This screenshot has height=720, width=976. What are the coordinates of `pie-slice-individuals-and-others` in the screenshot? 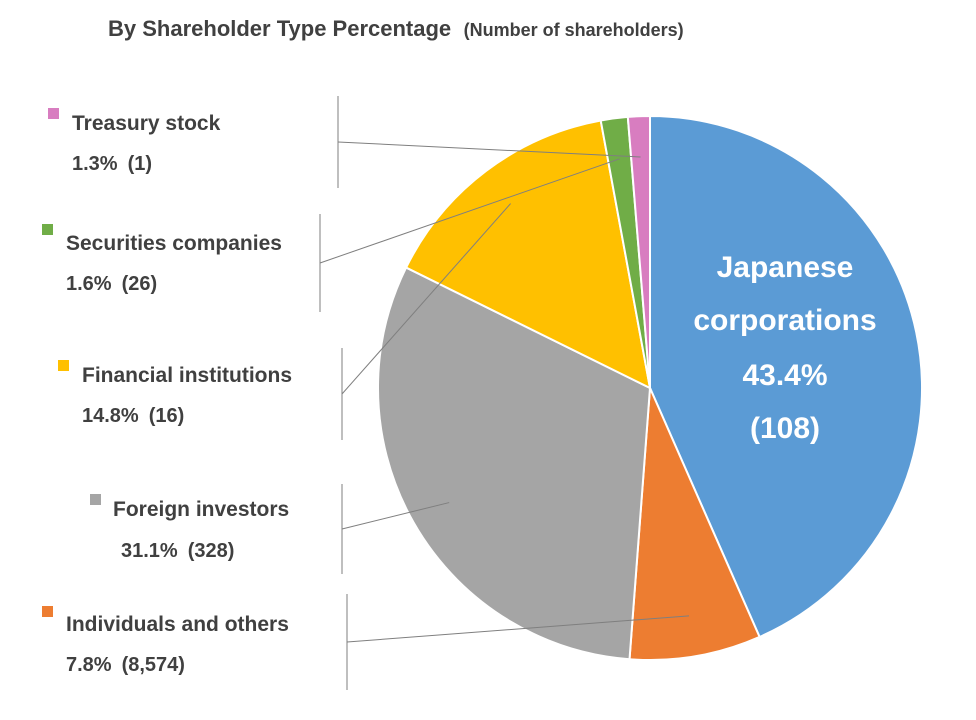 It's located at (694, 524).